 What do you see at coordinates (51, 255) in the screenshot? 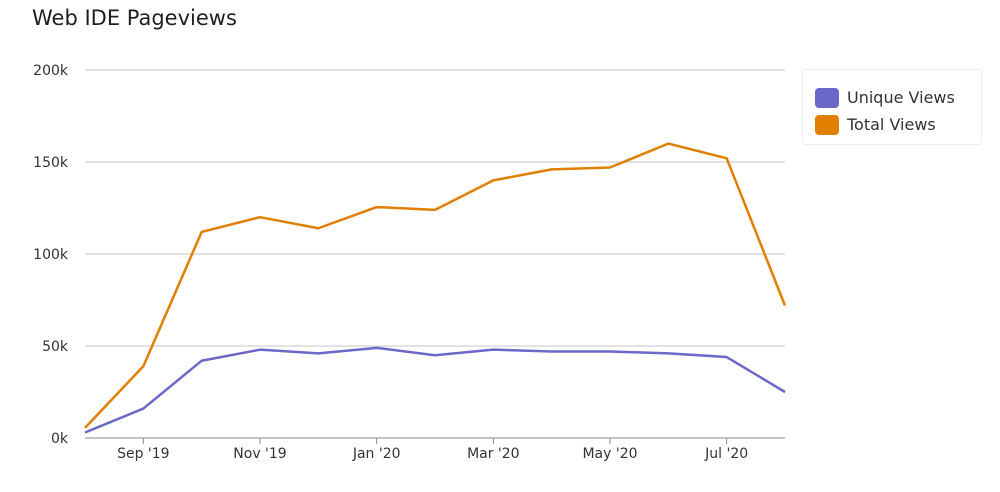
I see `y-tick-label: 100k` at bounding box center [51, 255].